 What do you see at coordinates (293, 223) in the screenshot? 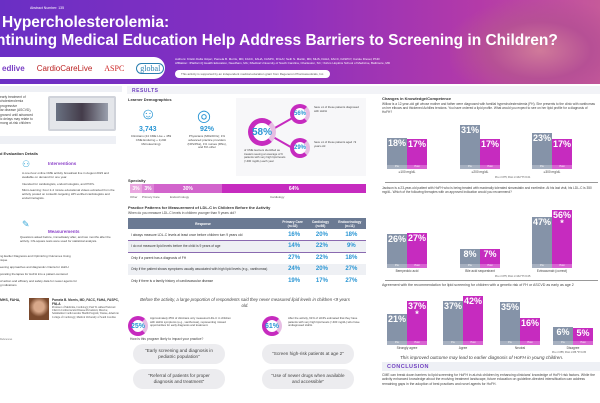
I see `col-header: Primary Care (n=32)` at bounding box center [293, 223].